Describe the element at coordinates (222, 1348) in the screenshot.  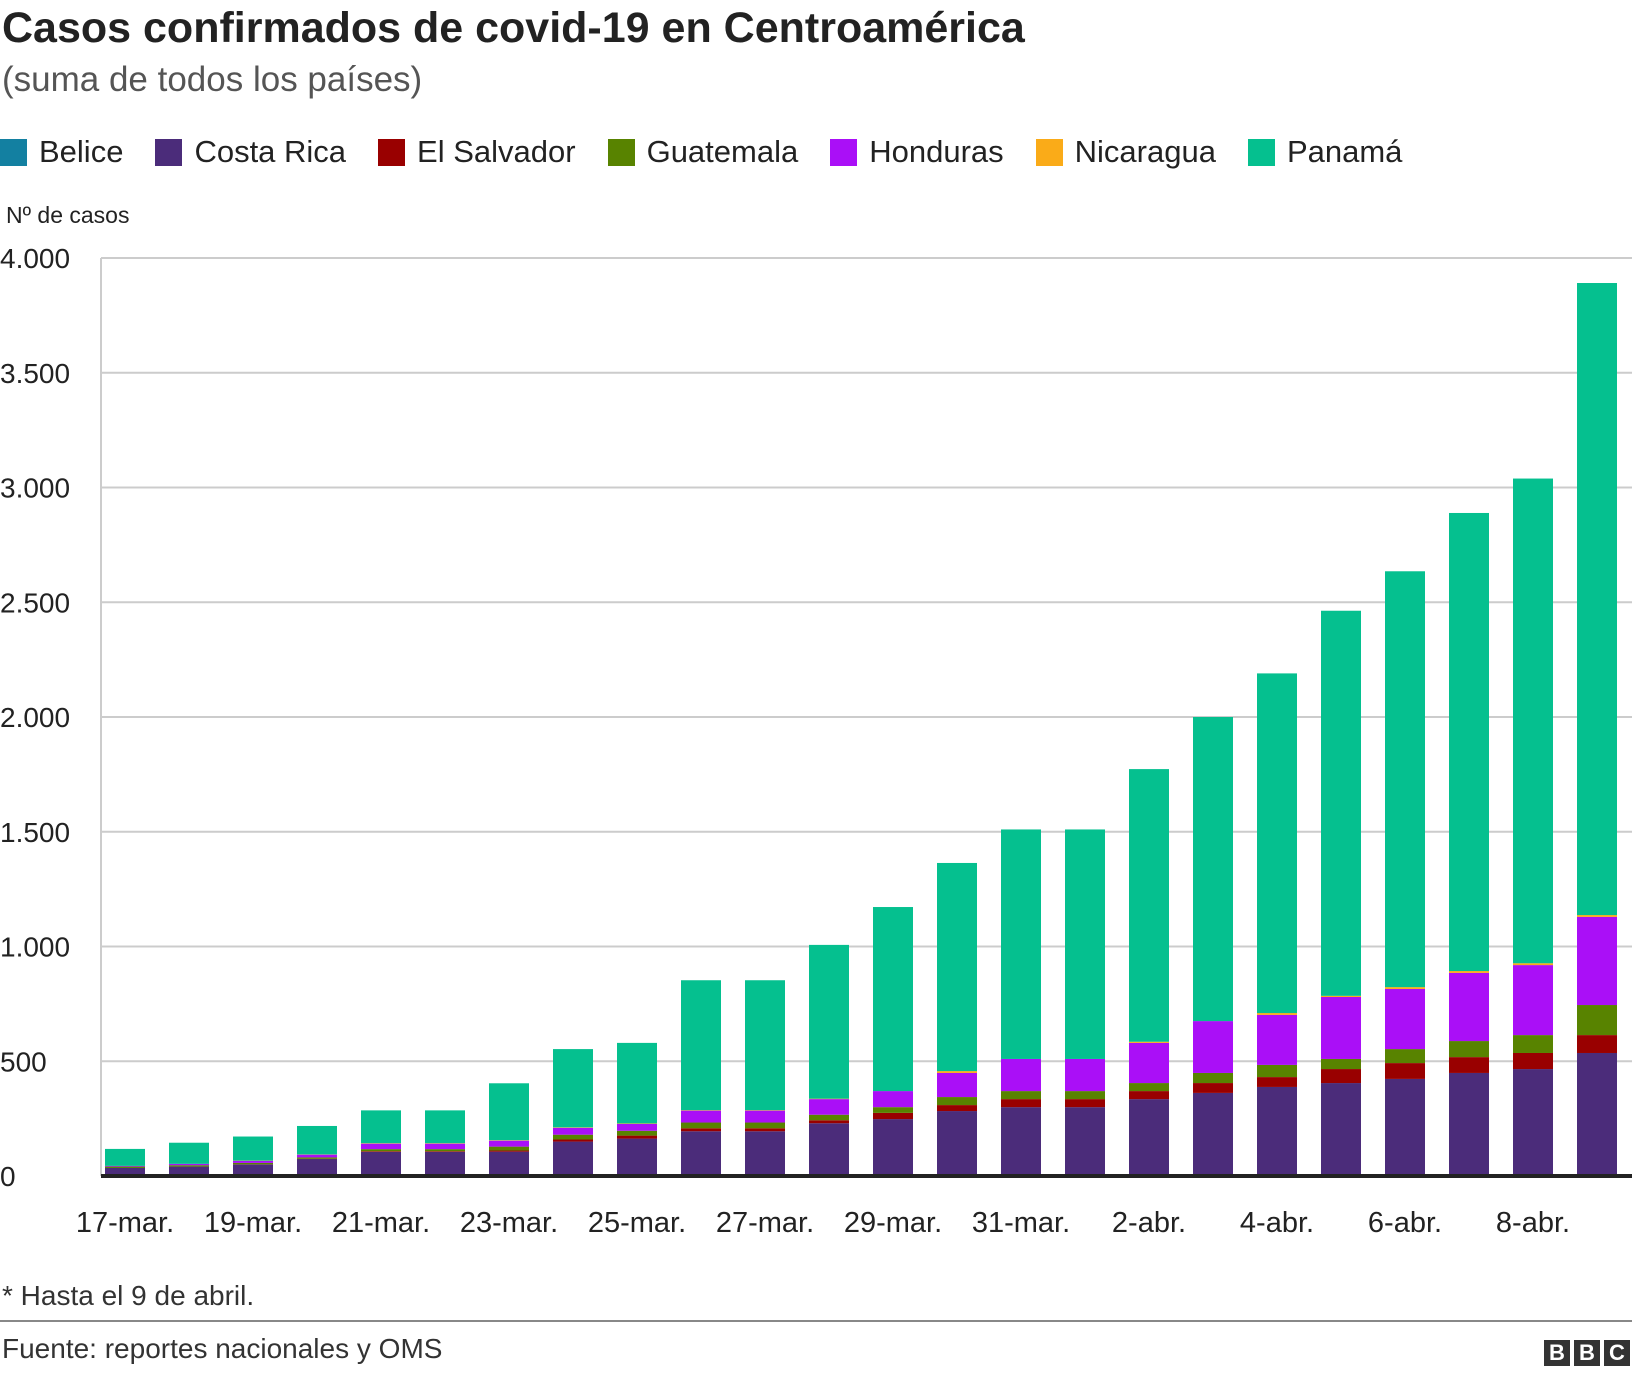
I see `source-note: Fuente: reportes nacionales y OMS` at that location.